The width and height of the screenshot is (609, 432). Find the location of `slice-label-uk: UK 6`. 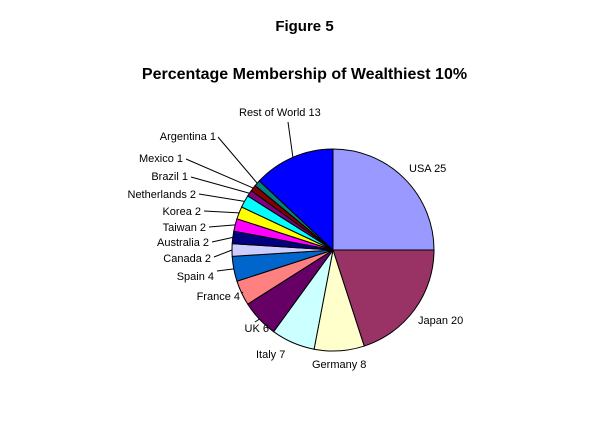

slice-label-uk: UK 6 is located at coordinates (257, 329).